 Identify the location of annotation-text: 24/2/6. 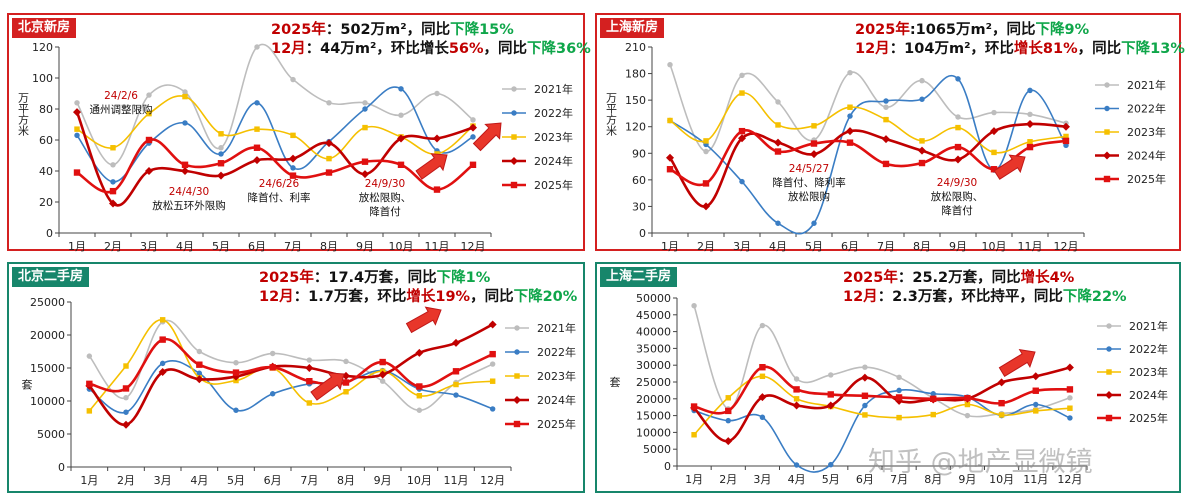
(121, 96).